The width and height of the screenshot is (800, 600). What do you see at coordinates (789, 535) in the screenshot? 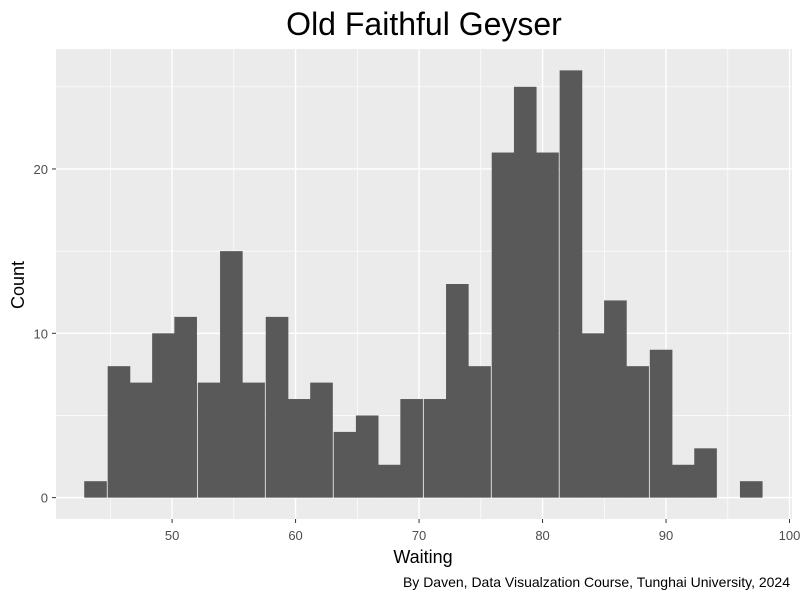
I see `x-tick-label: 100` at bounding box center [789, 535].